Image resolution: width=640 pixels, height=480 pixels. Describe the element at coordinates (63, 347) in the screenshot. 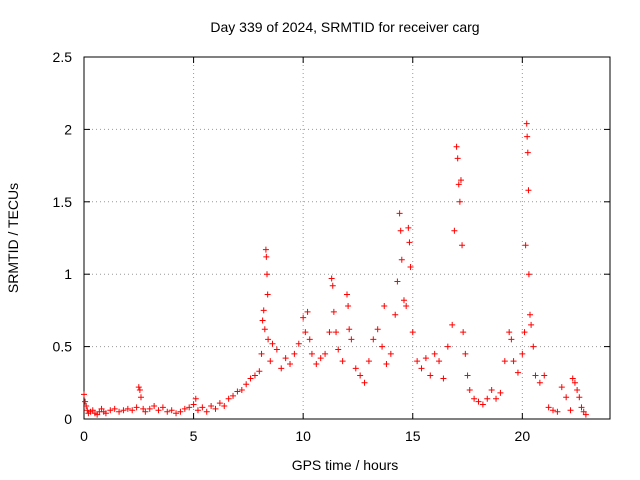

I see `y-tick-label: 0.5` at that location.